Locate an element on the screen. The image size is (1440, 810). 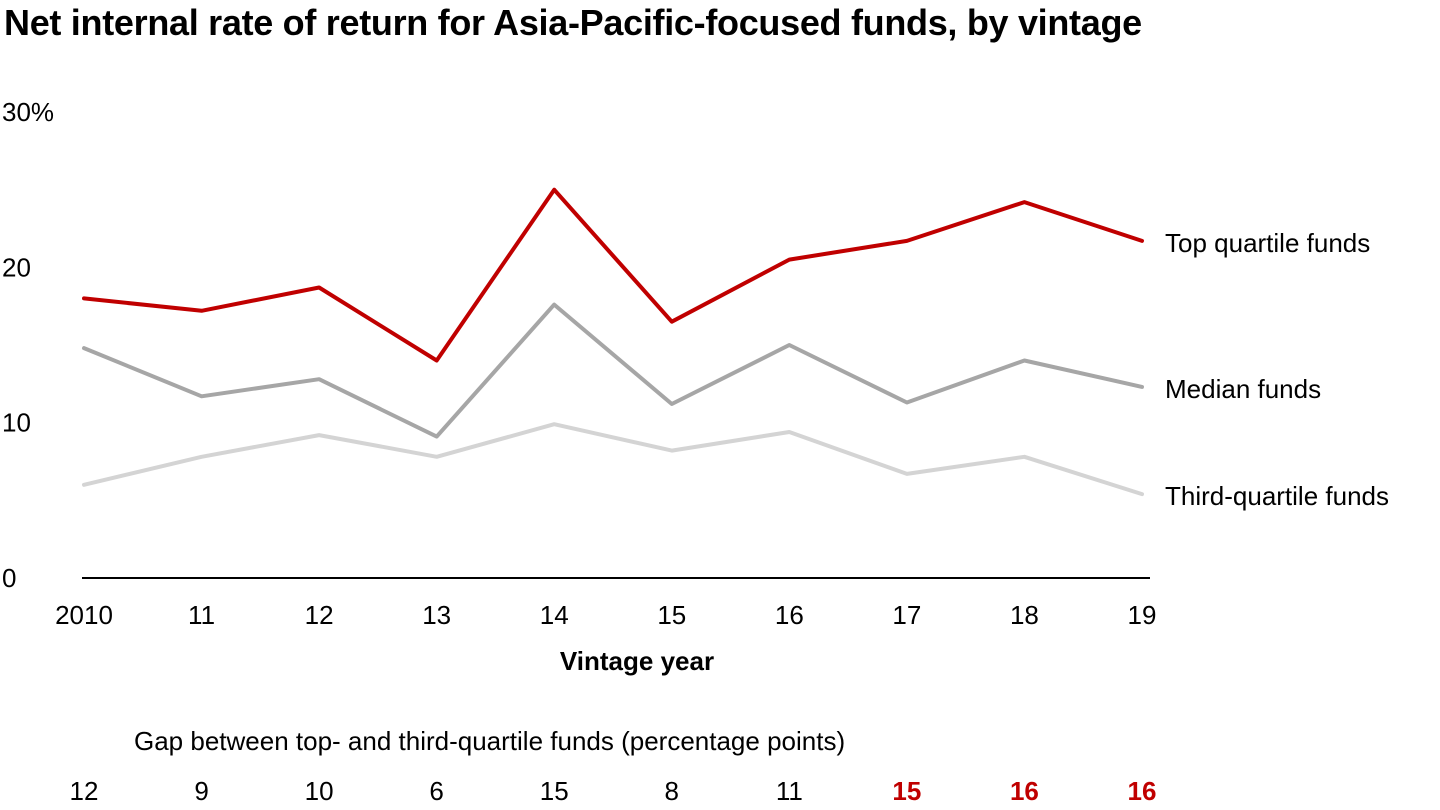
x-tick-label: 17 is located at coordinates (906, 615).